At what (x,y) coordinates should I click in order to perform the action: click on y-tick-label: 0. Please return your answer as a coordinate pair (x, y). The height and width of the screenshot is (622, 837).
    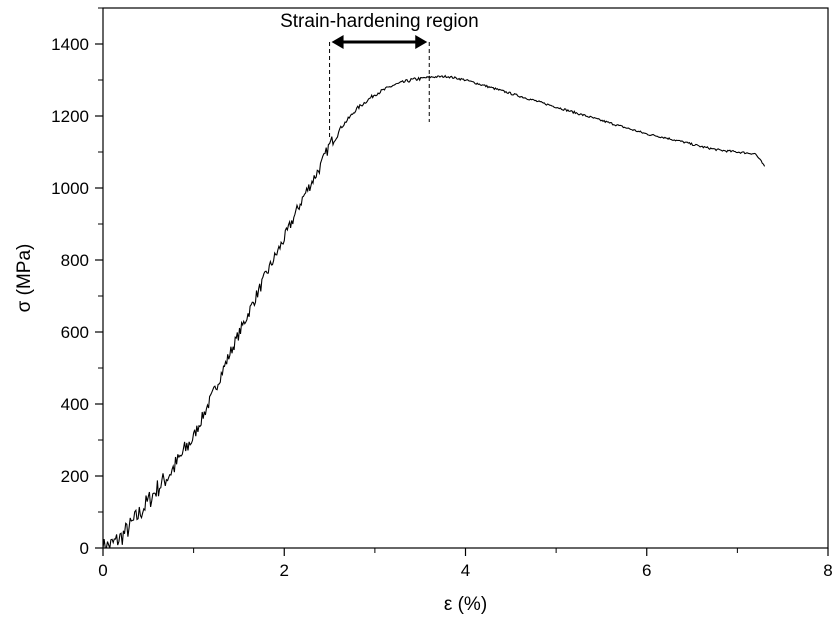
    Looking at the image, I should click on (84, 548).